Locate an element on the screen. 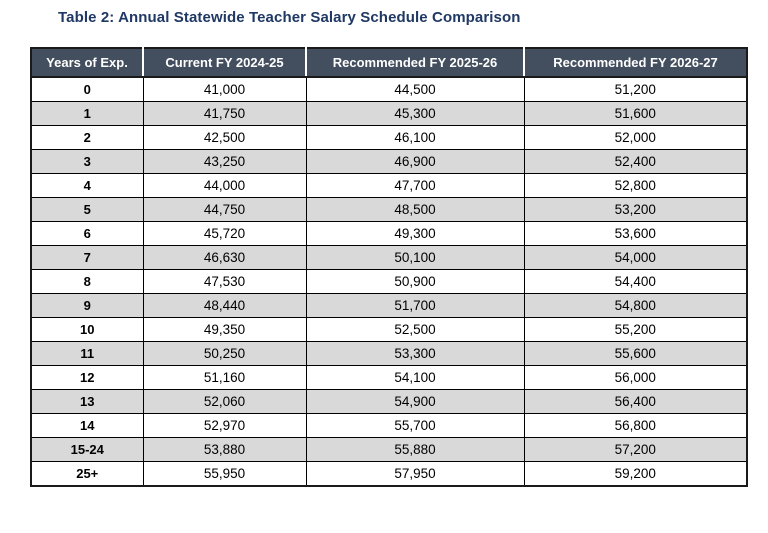 The height and width of the screenshot is (533, 768). salary-cell: 48,500 is located at coordinates (415, 209).